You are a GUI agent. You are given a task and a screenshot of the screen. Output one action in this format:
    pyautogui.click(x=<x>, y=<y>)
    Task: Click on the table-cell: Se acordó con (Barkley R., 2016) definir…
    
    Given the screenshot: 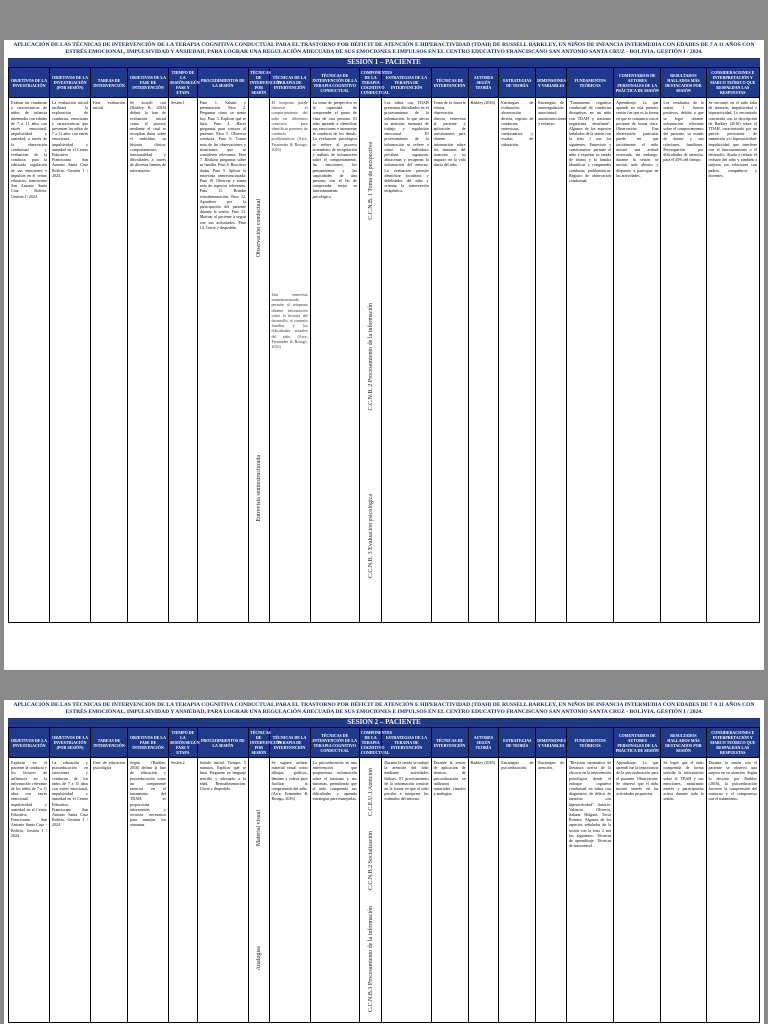 What is the action you would take?
    pyautogui.click(x=148, y=360)
    